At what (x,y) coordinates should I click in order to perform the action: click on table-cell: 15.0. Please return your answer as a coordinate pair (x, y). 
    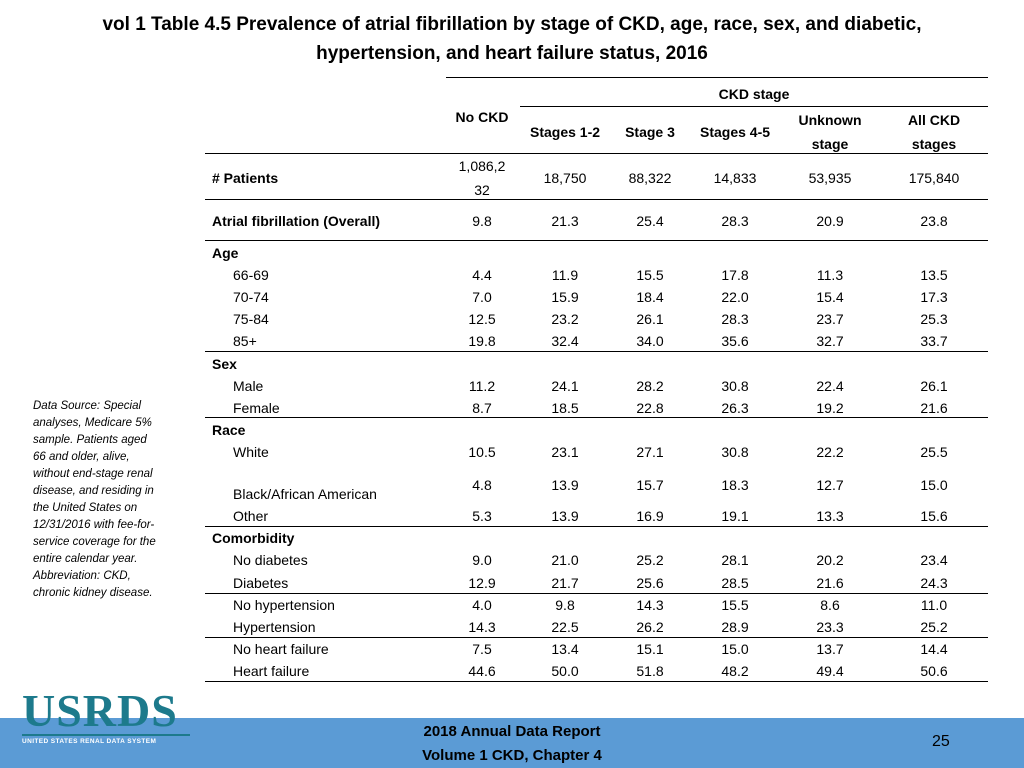
    Looking at the image, I should click on (934, 485).